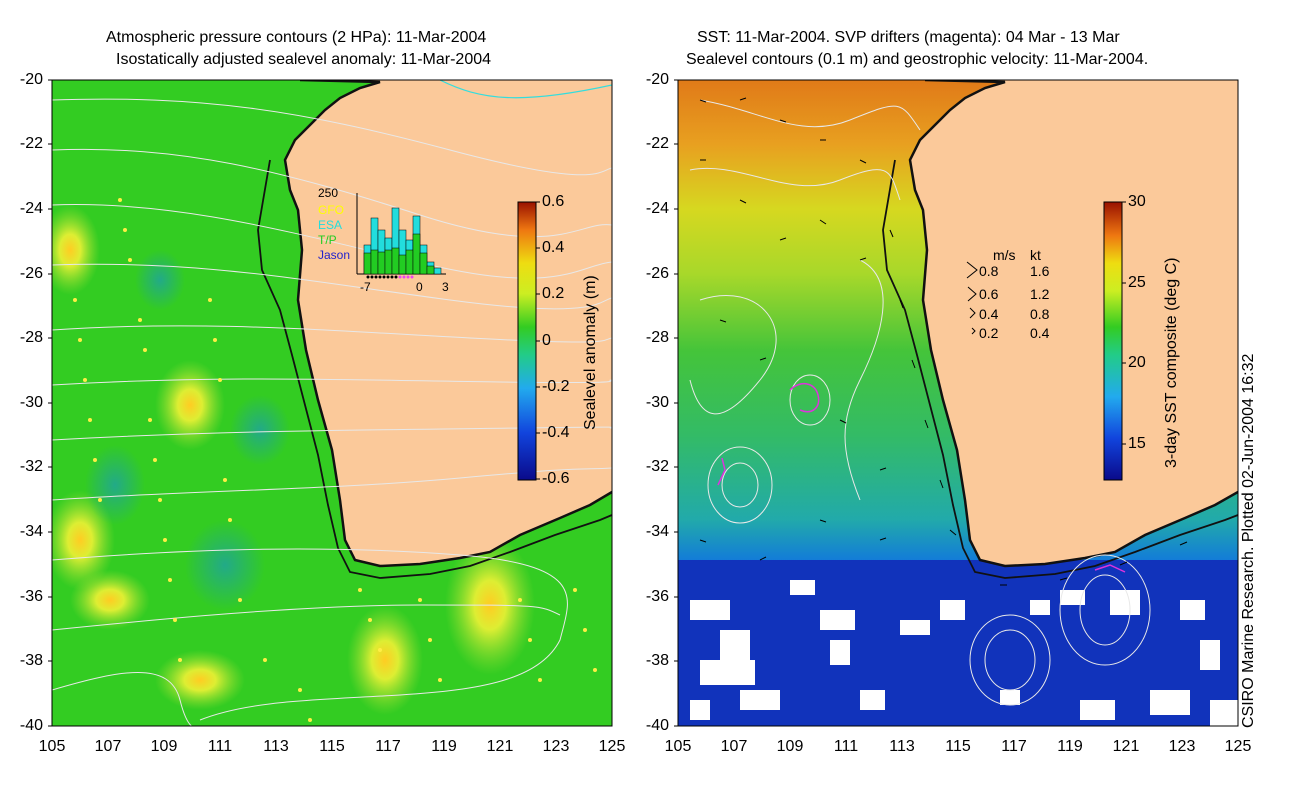 The width and height of the screenshot is (1301, 798). I want to click on left-cb-tick: -0.2, so click(556, 386).